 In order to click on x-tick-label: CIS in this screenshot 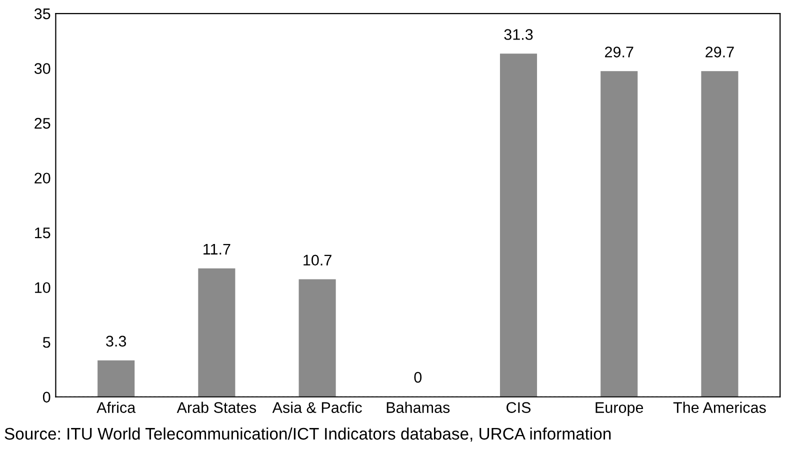, I will do `click(518, 407)`.